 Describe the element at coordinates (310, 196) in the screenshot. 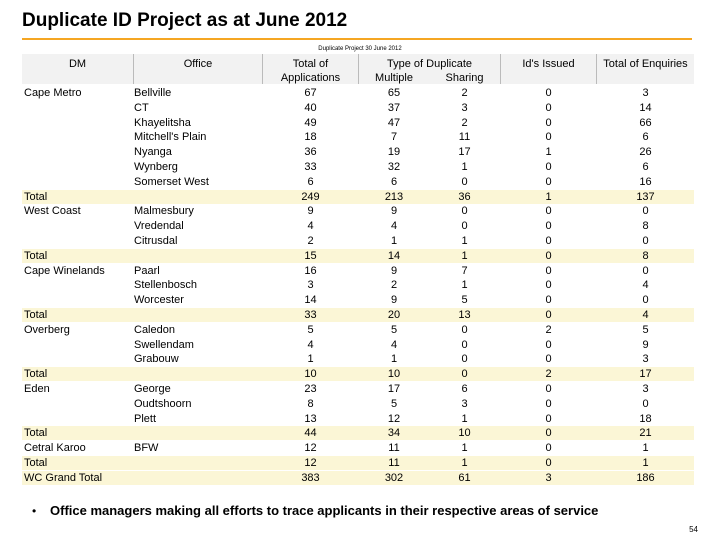

I see `cell-total: 249` at that location.